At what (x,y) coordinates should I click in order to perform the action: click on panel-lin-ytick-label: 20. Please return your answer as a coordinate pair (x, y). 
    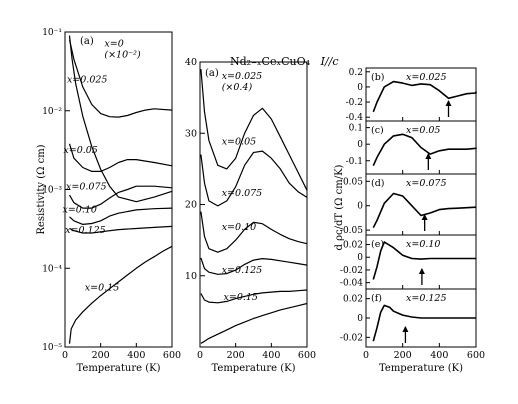
    Looking at the image, I should click on (191, 205).